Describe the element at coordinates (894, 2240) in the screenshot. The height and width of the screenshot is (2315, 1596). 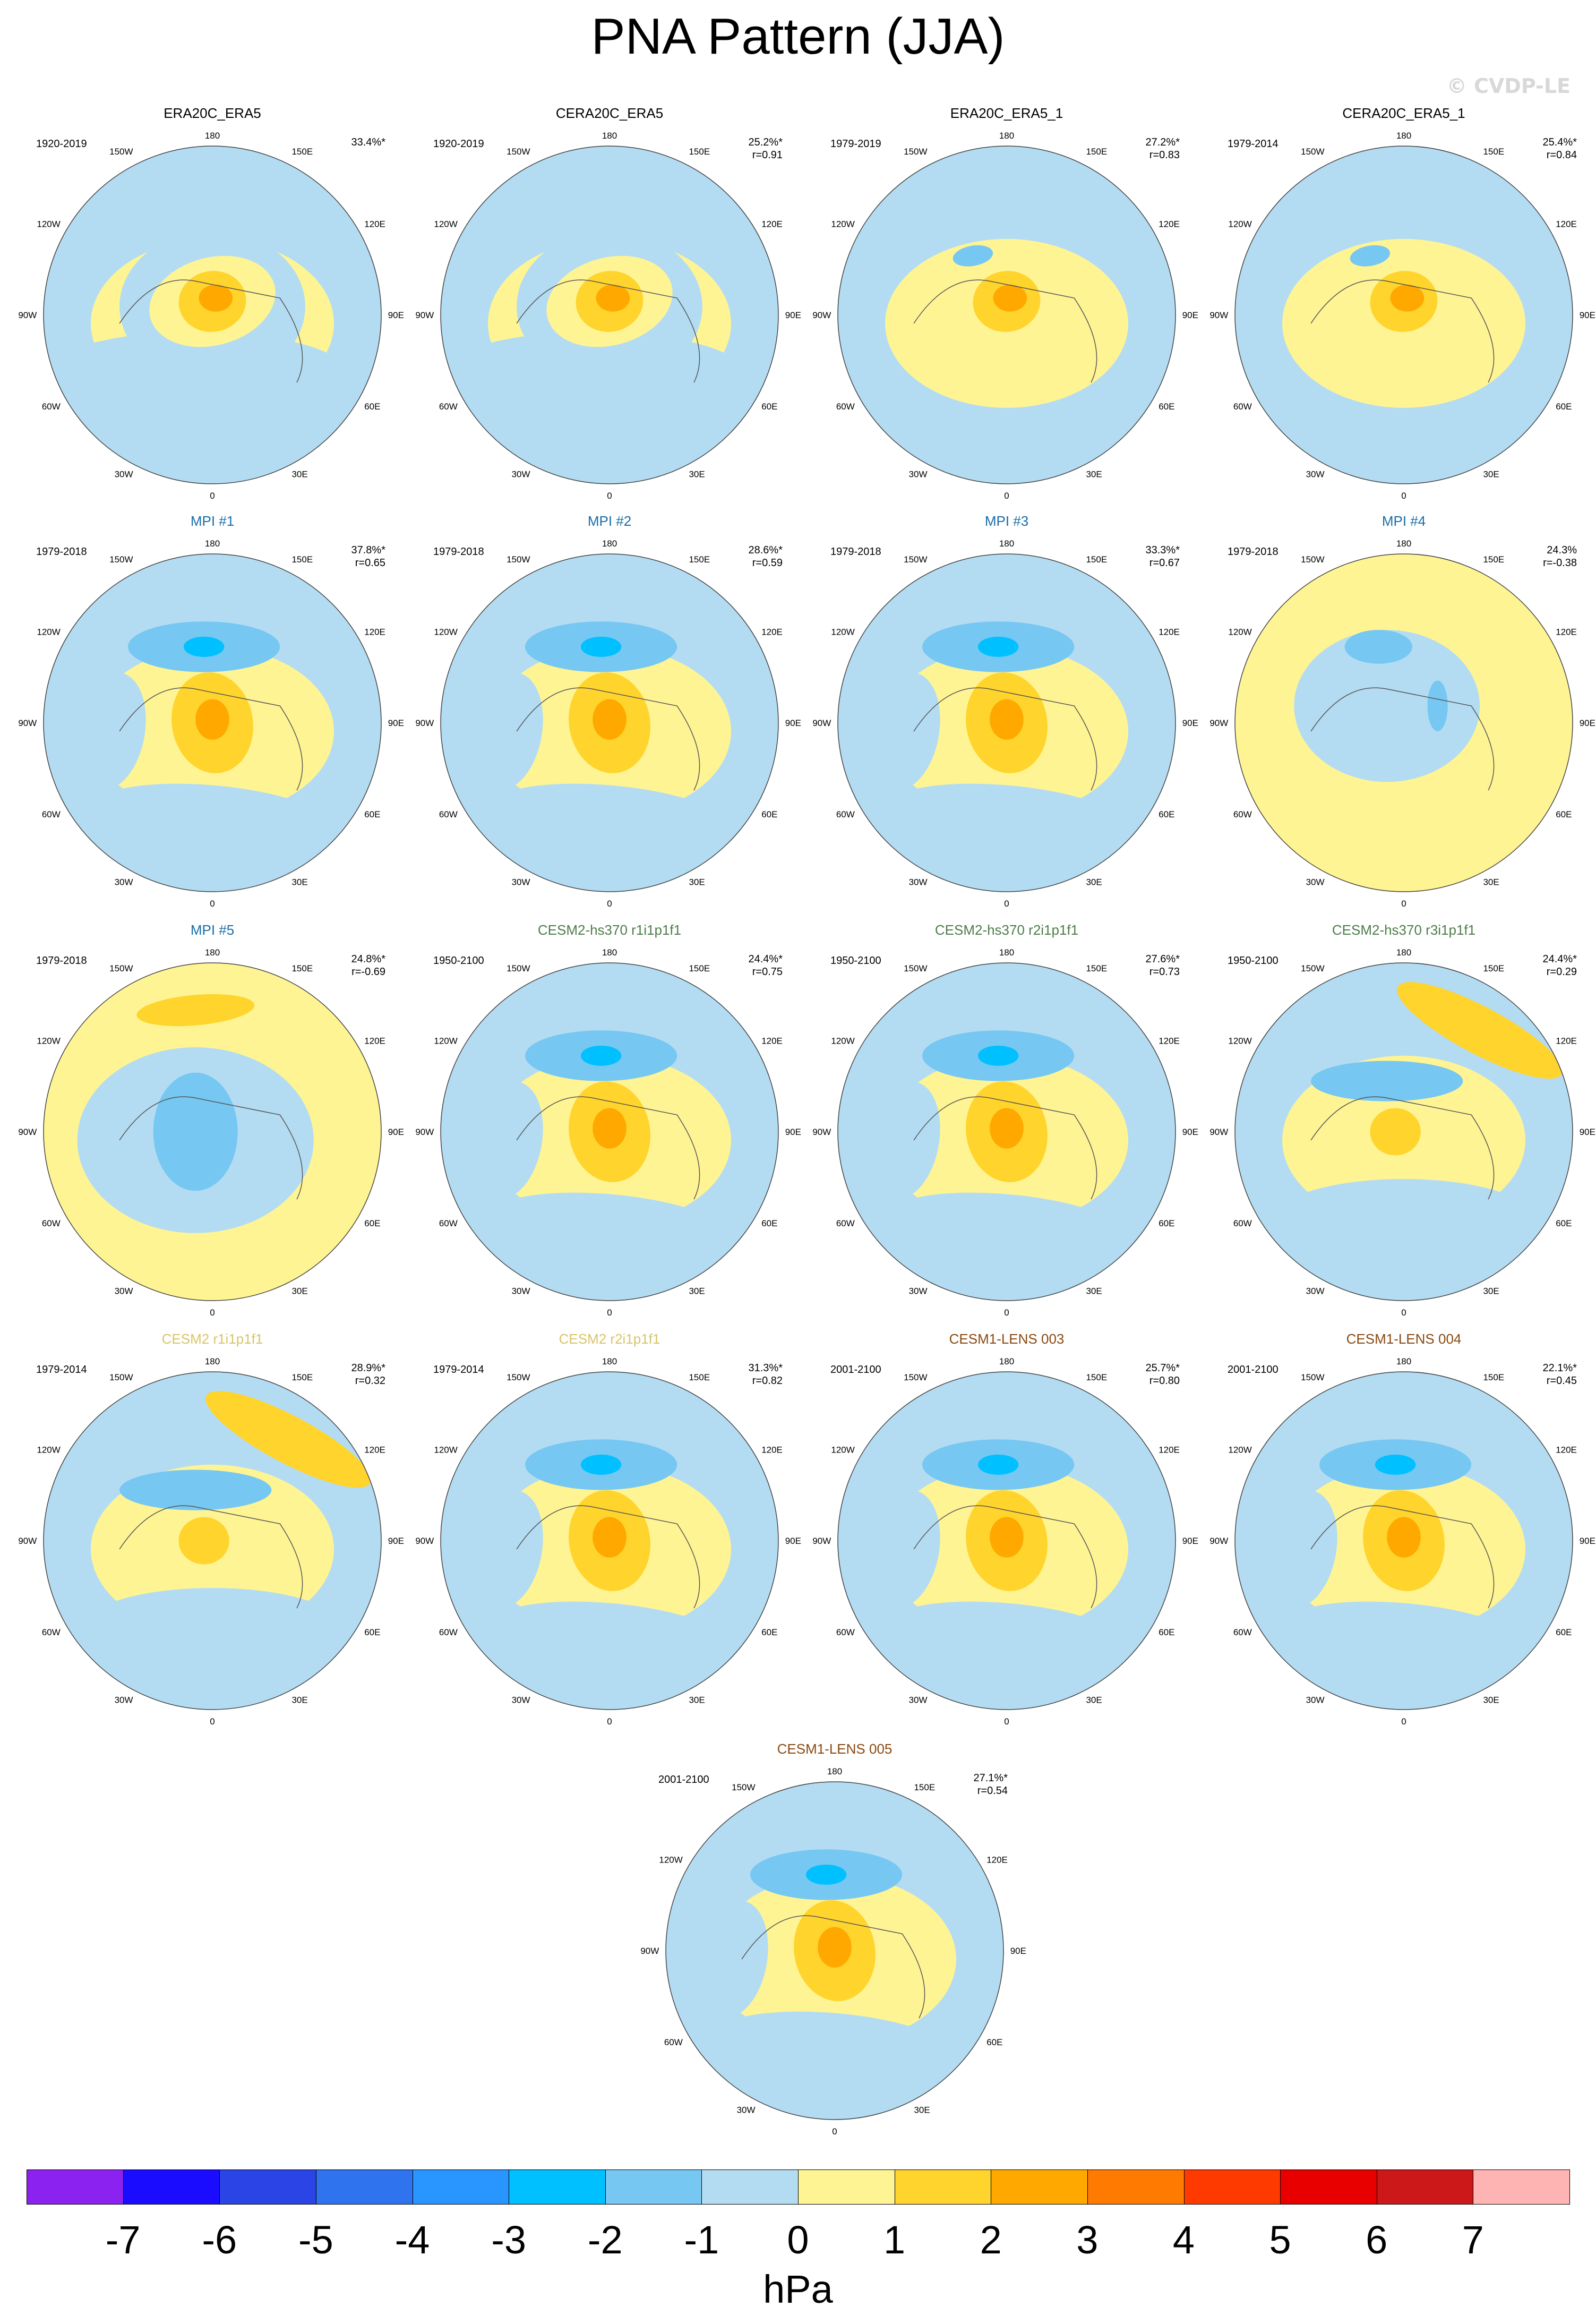
I see `colorbar-tick-label: 1` at that location.